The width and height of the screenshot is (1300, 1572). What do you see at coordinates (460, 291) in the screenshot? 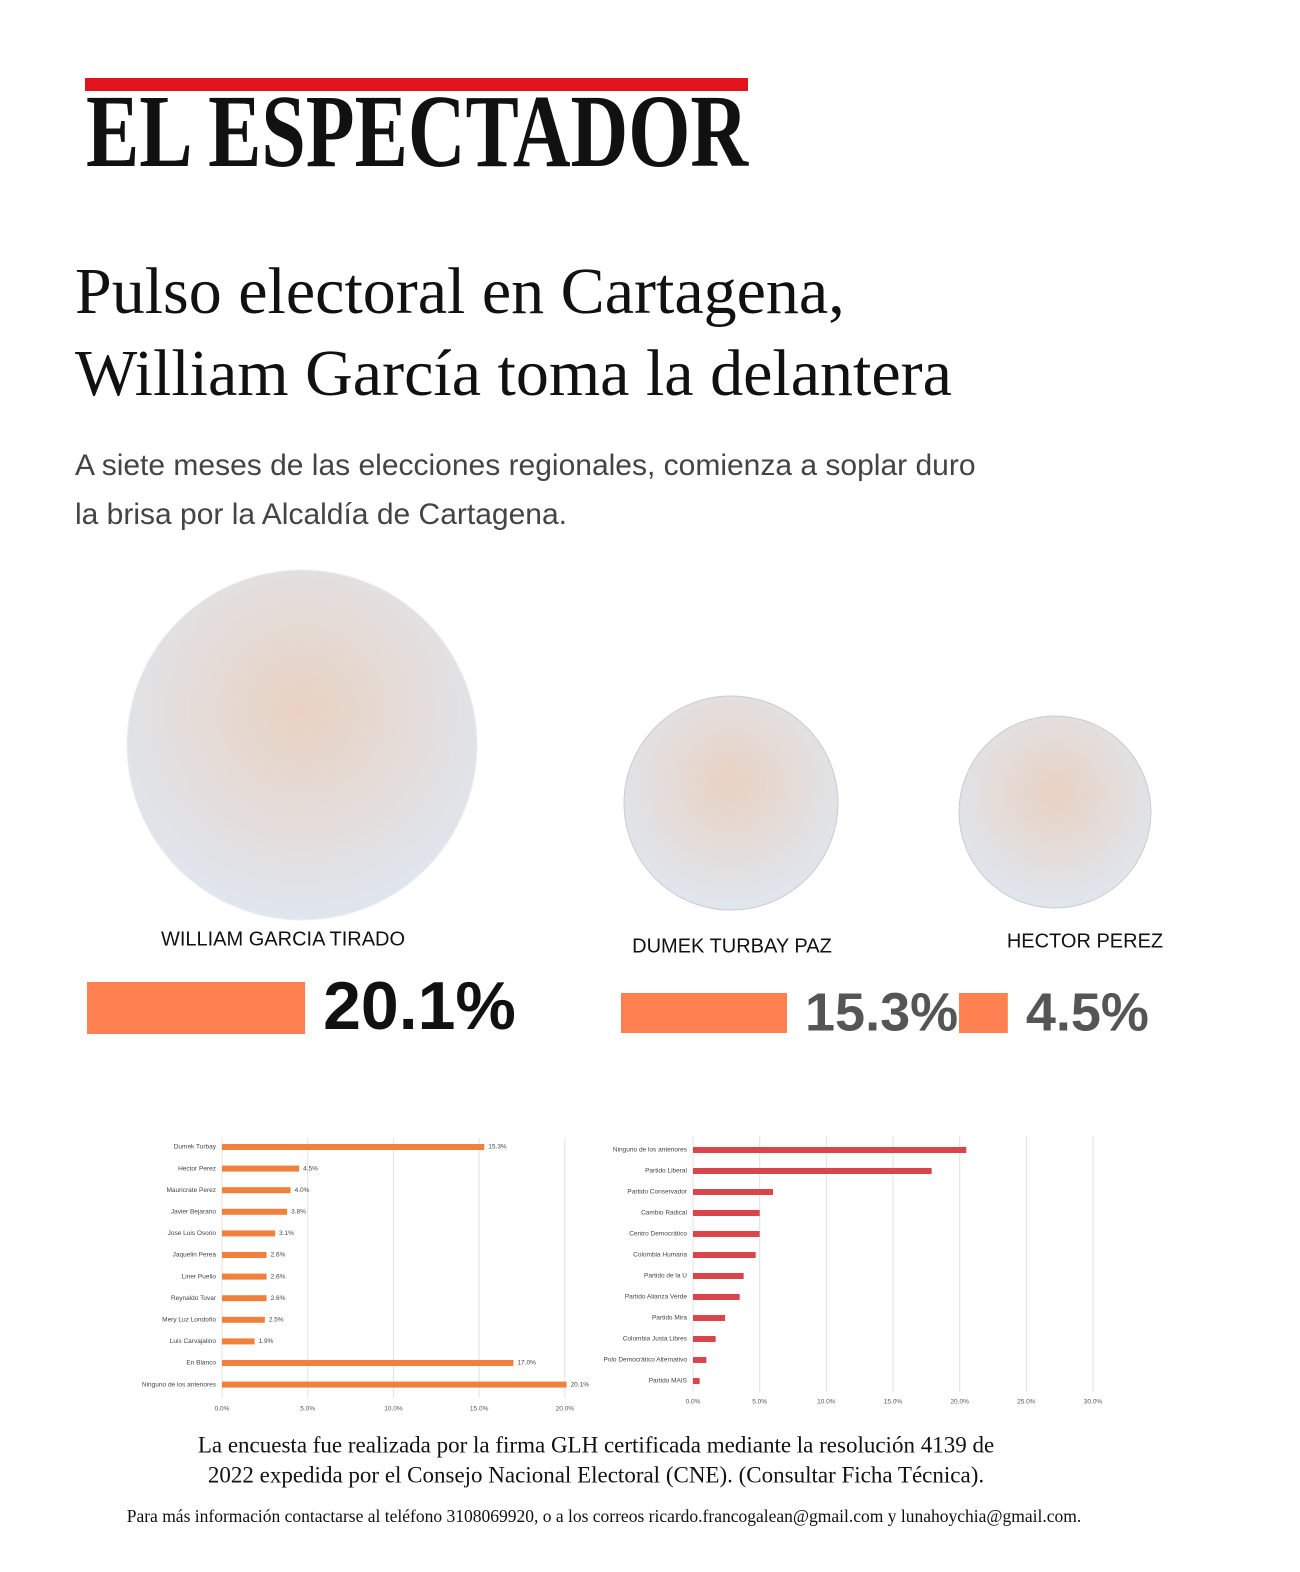
I see `headline: Pulso electoral en Cartagena,` at bounding box center [460, 291].